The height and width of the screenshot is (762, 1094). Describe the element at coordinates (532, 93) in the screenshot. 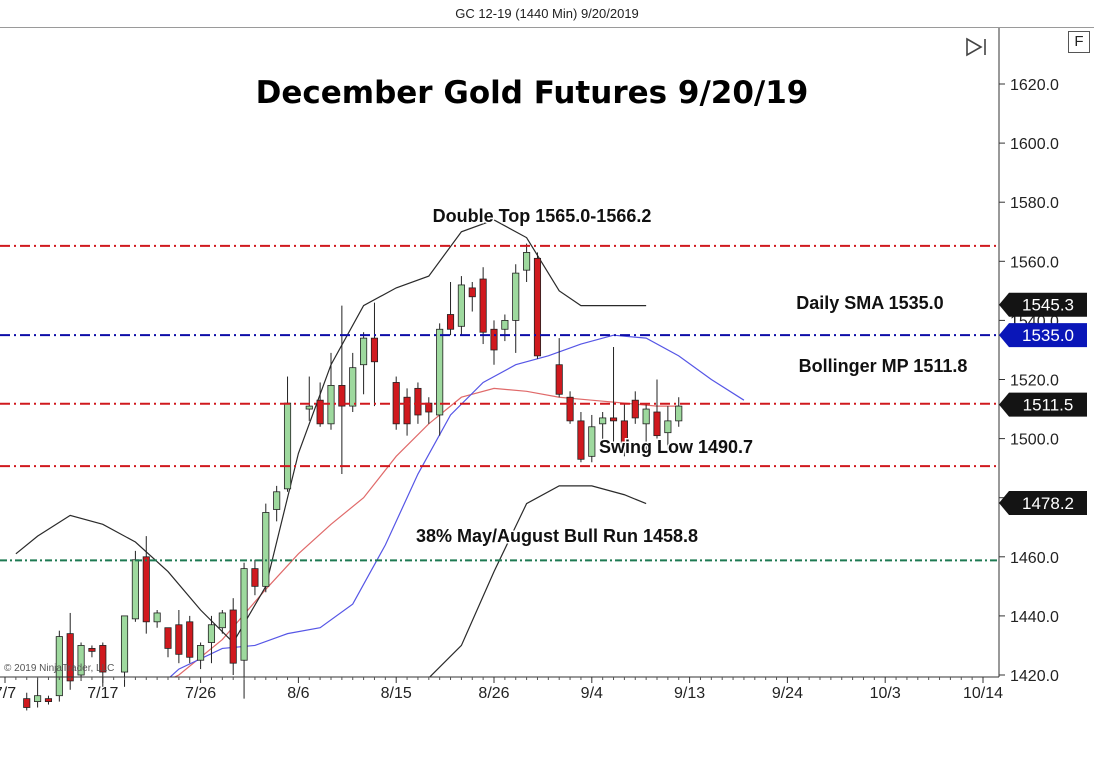

I see `chart-title: December Gold Futures 9/20/19` at that location.